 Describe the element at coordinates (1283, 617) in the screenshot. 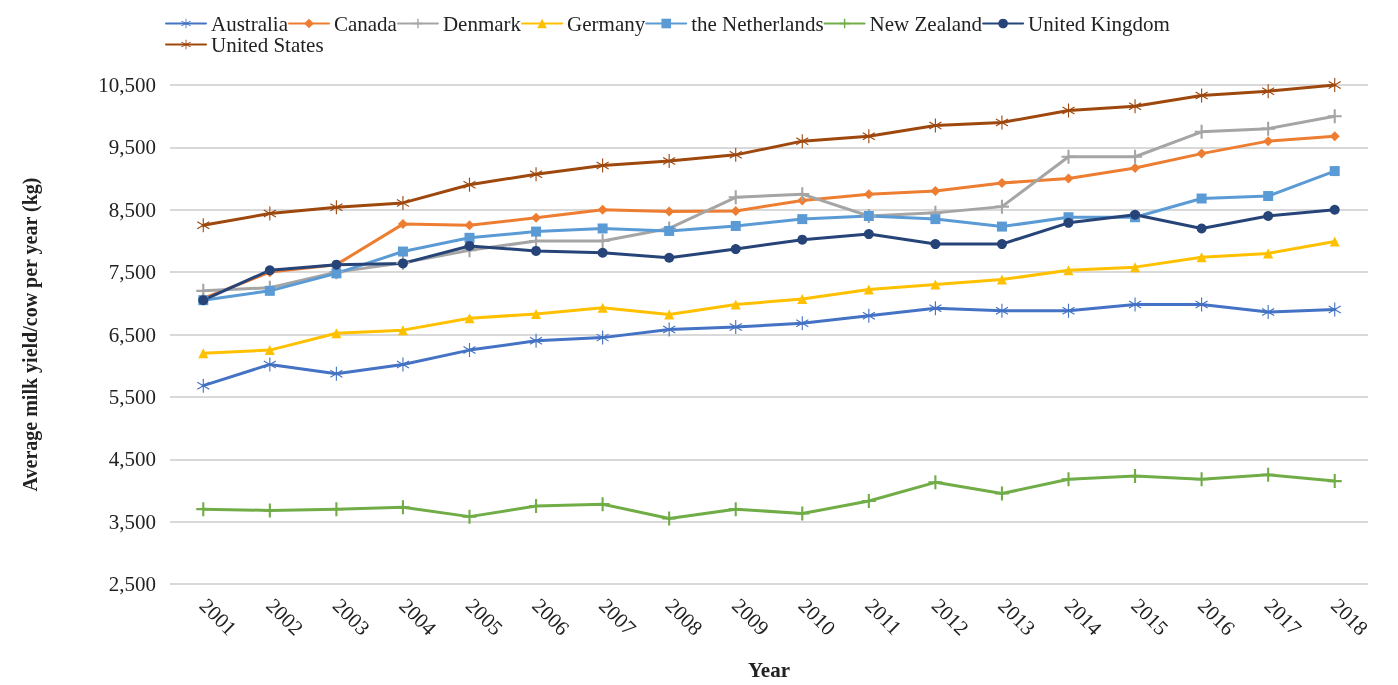

I see `x-tick-label: 2017` at that location.